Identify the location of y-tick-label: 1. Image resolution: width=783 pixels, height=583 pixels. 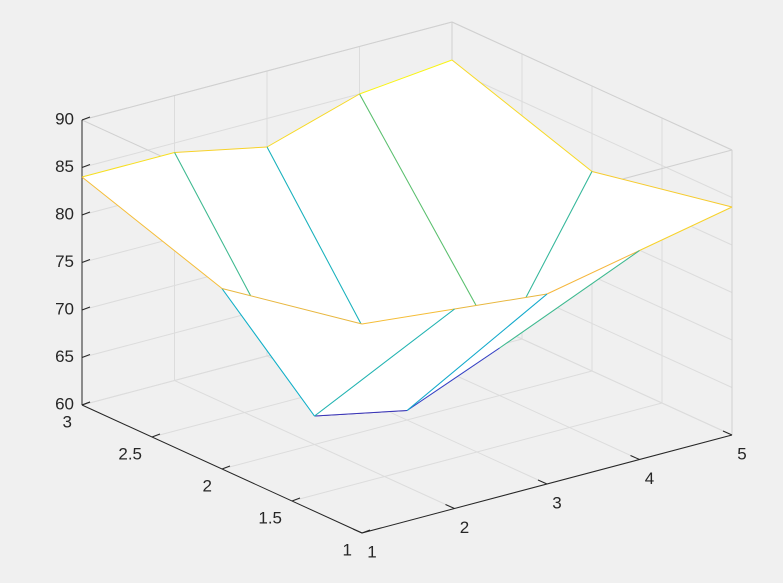
(347, 549).